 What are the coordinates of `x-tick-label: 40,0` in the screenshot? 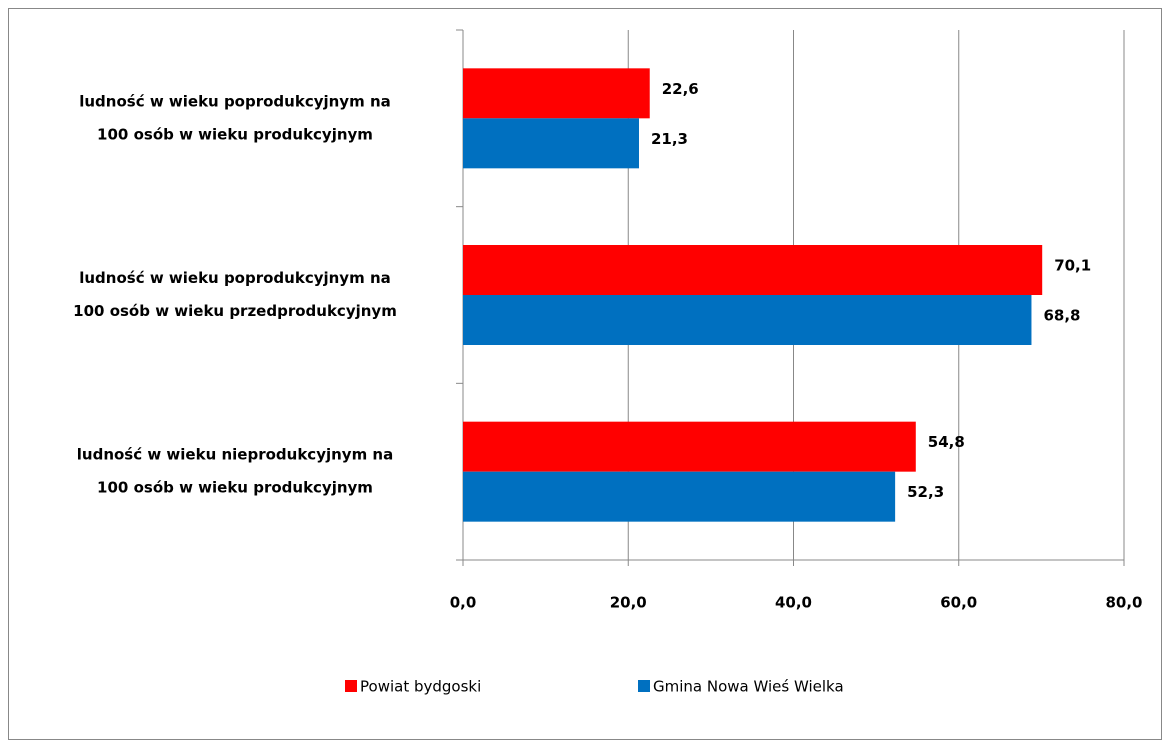 It's located at (793, 603).